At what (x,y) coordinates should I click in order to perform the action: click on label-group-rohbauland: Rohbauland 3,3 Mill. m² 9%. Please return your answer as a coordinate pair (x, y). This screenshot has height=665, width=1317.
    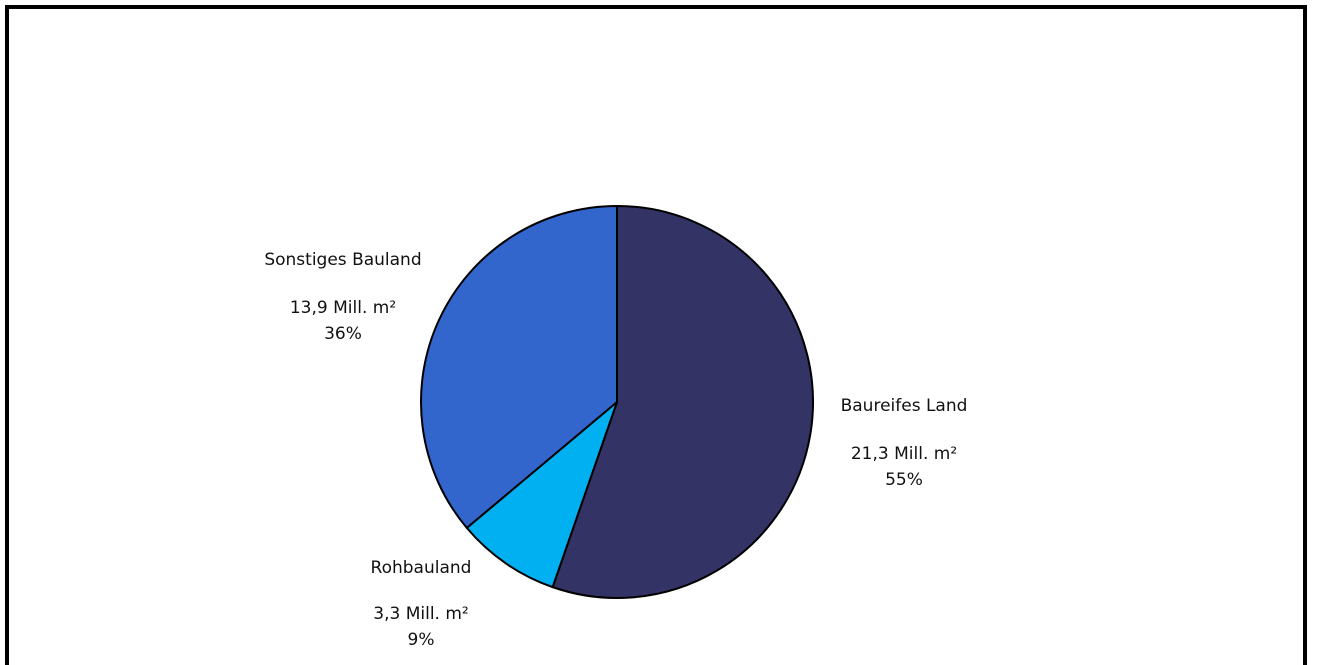
    Looking at the image, I should click on (421, 604).